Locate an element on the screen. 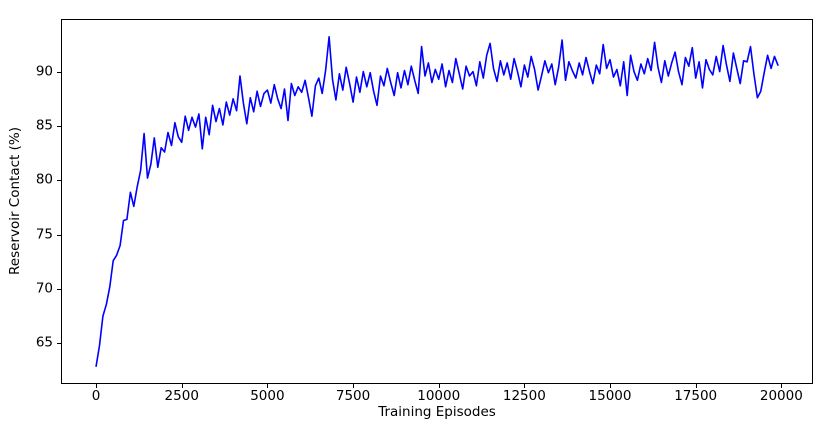 The image size is (830, 441). x-tick-label: 20000 is located at coordinates (781, 396).